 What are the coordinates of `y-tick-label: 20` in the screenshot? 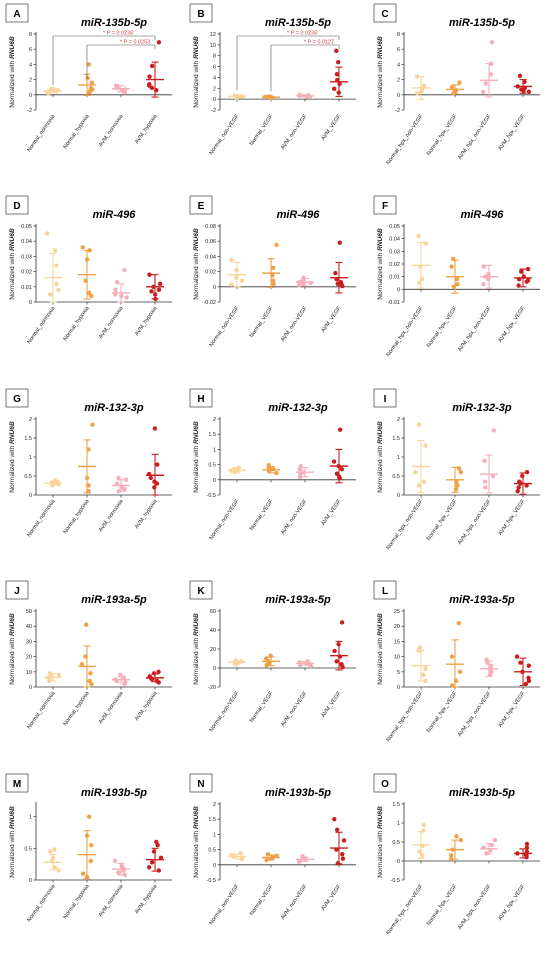 It's located at (29, 658).